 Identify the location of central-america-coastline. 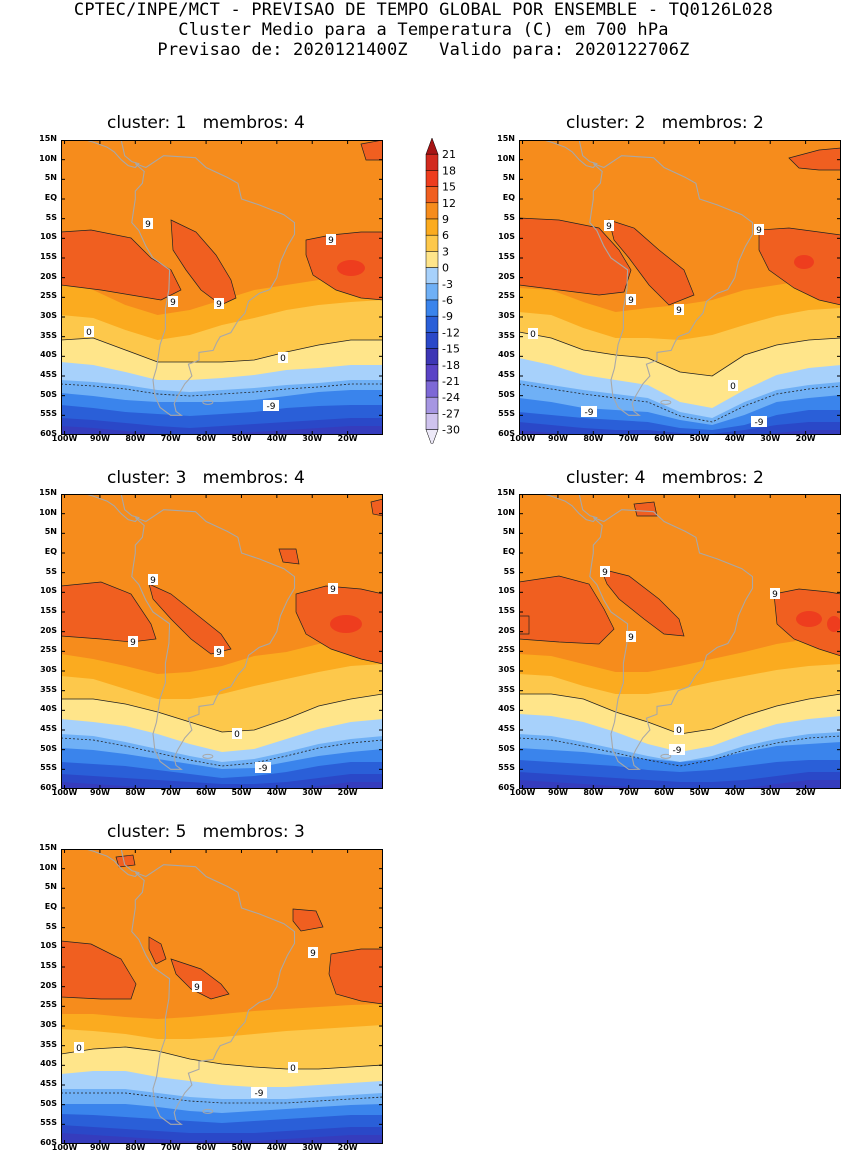
(559, 154).